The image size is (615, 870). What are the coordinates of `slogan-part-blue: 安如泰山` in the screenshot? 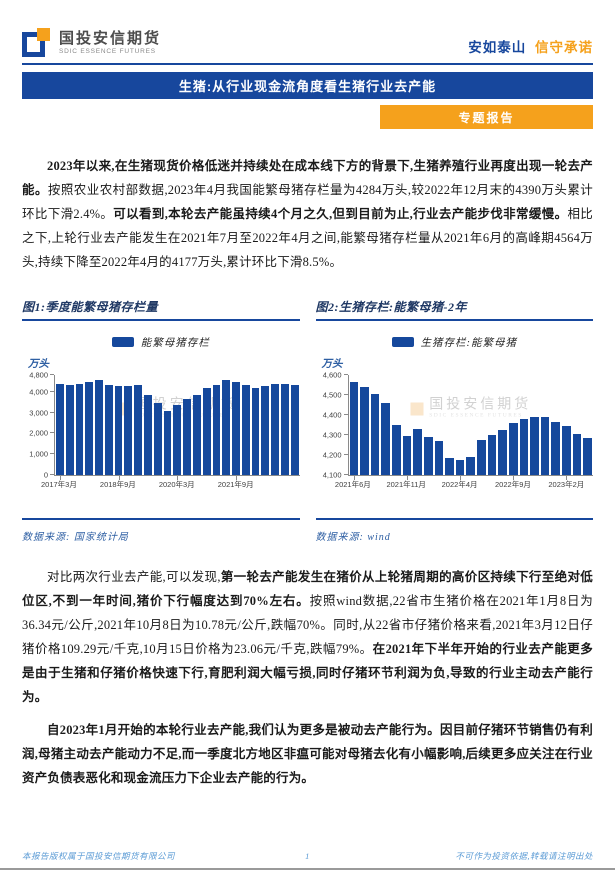 It's located at (497, 47).